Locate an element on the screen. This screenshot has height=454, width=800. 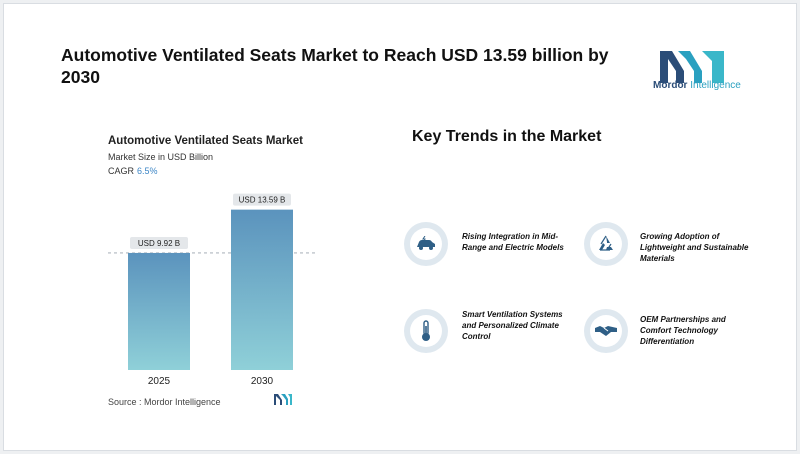
source-note: Source : Mordor Intelligence is located at coordinates (164, 402).